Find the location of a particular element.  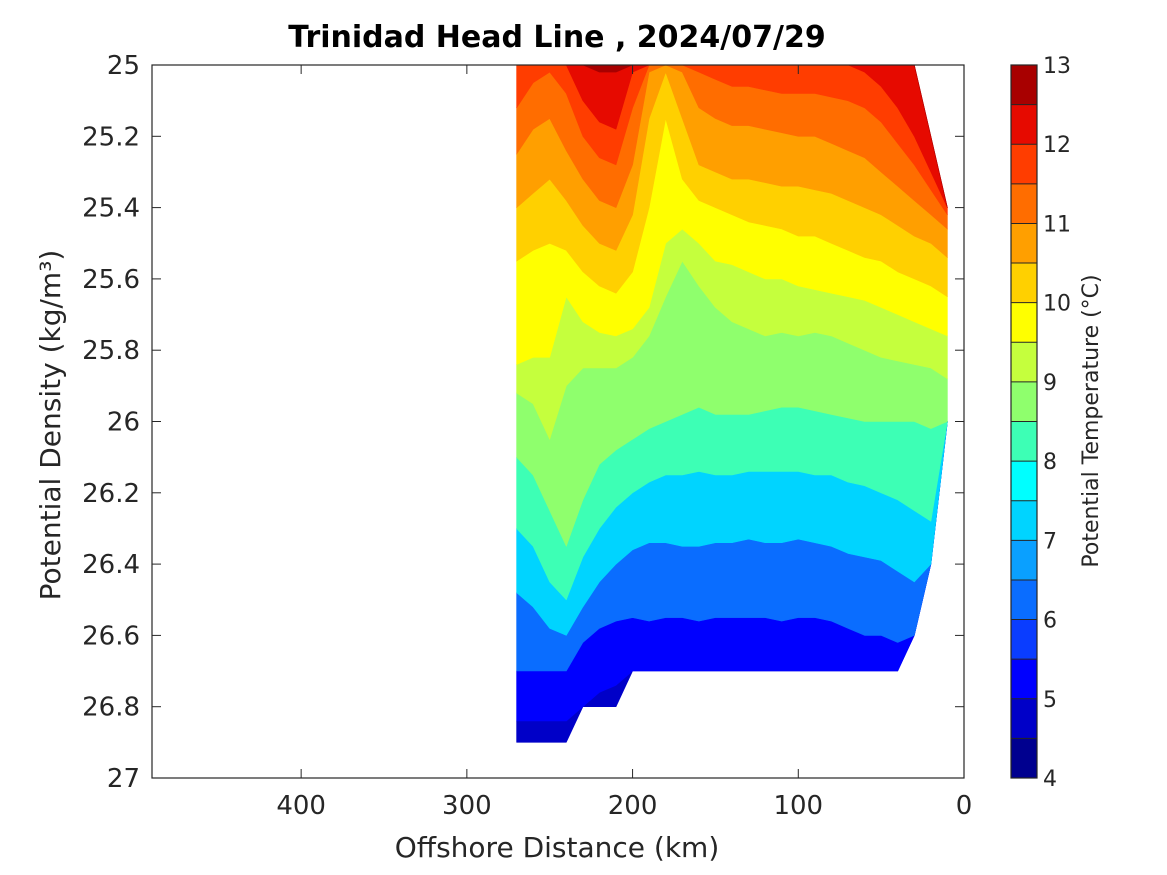

y-tick-label: 25.2 is located at coordinates (111, 137).